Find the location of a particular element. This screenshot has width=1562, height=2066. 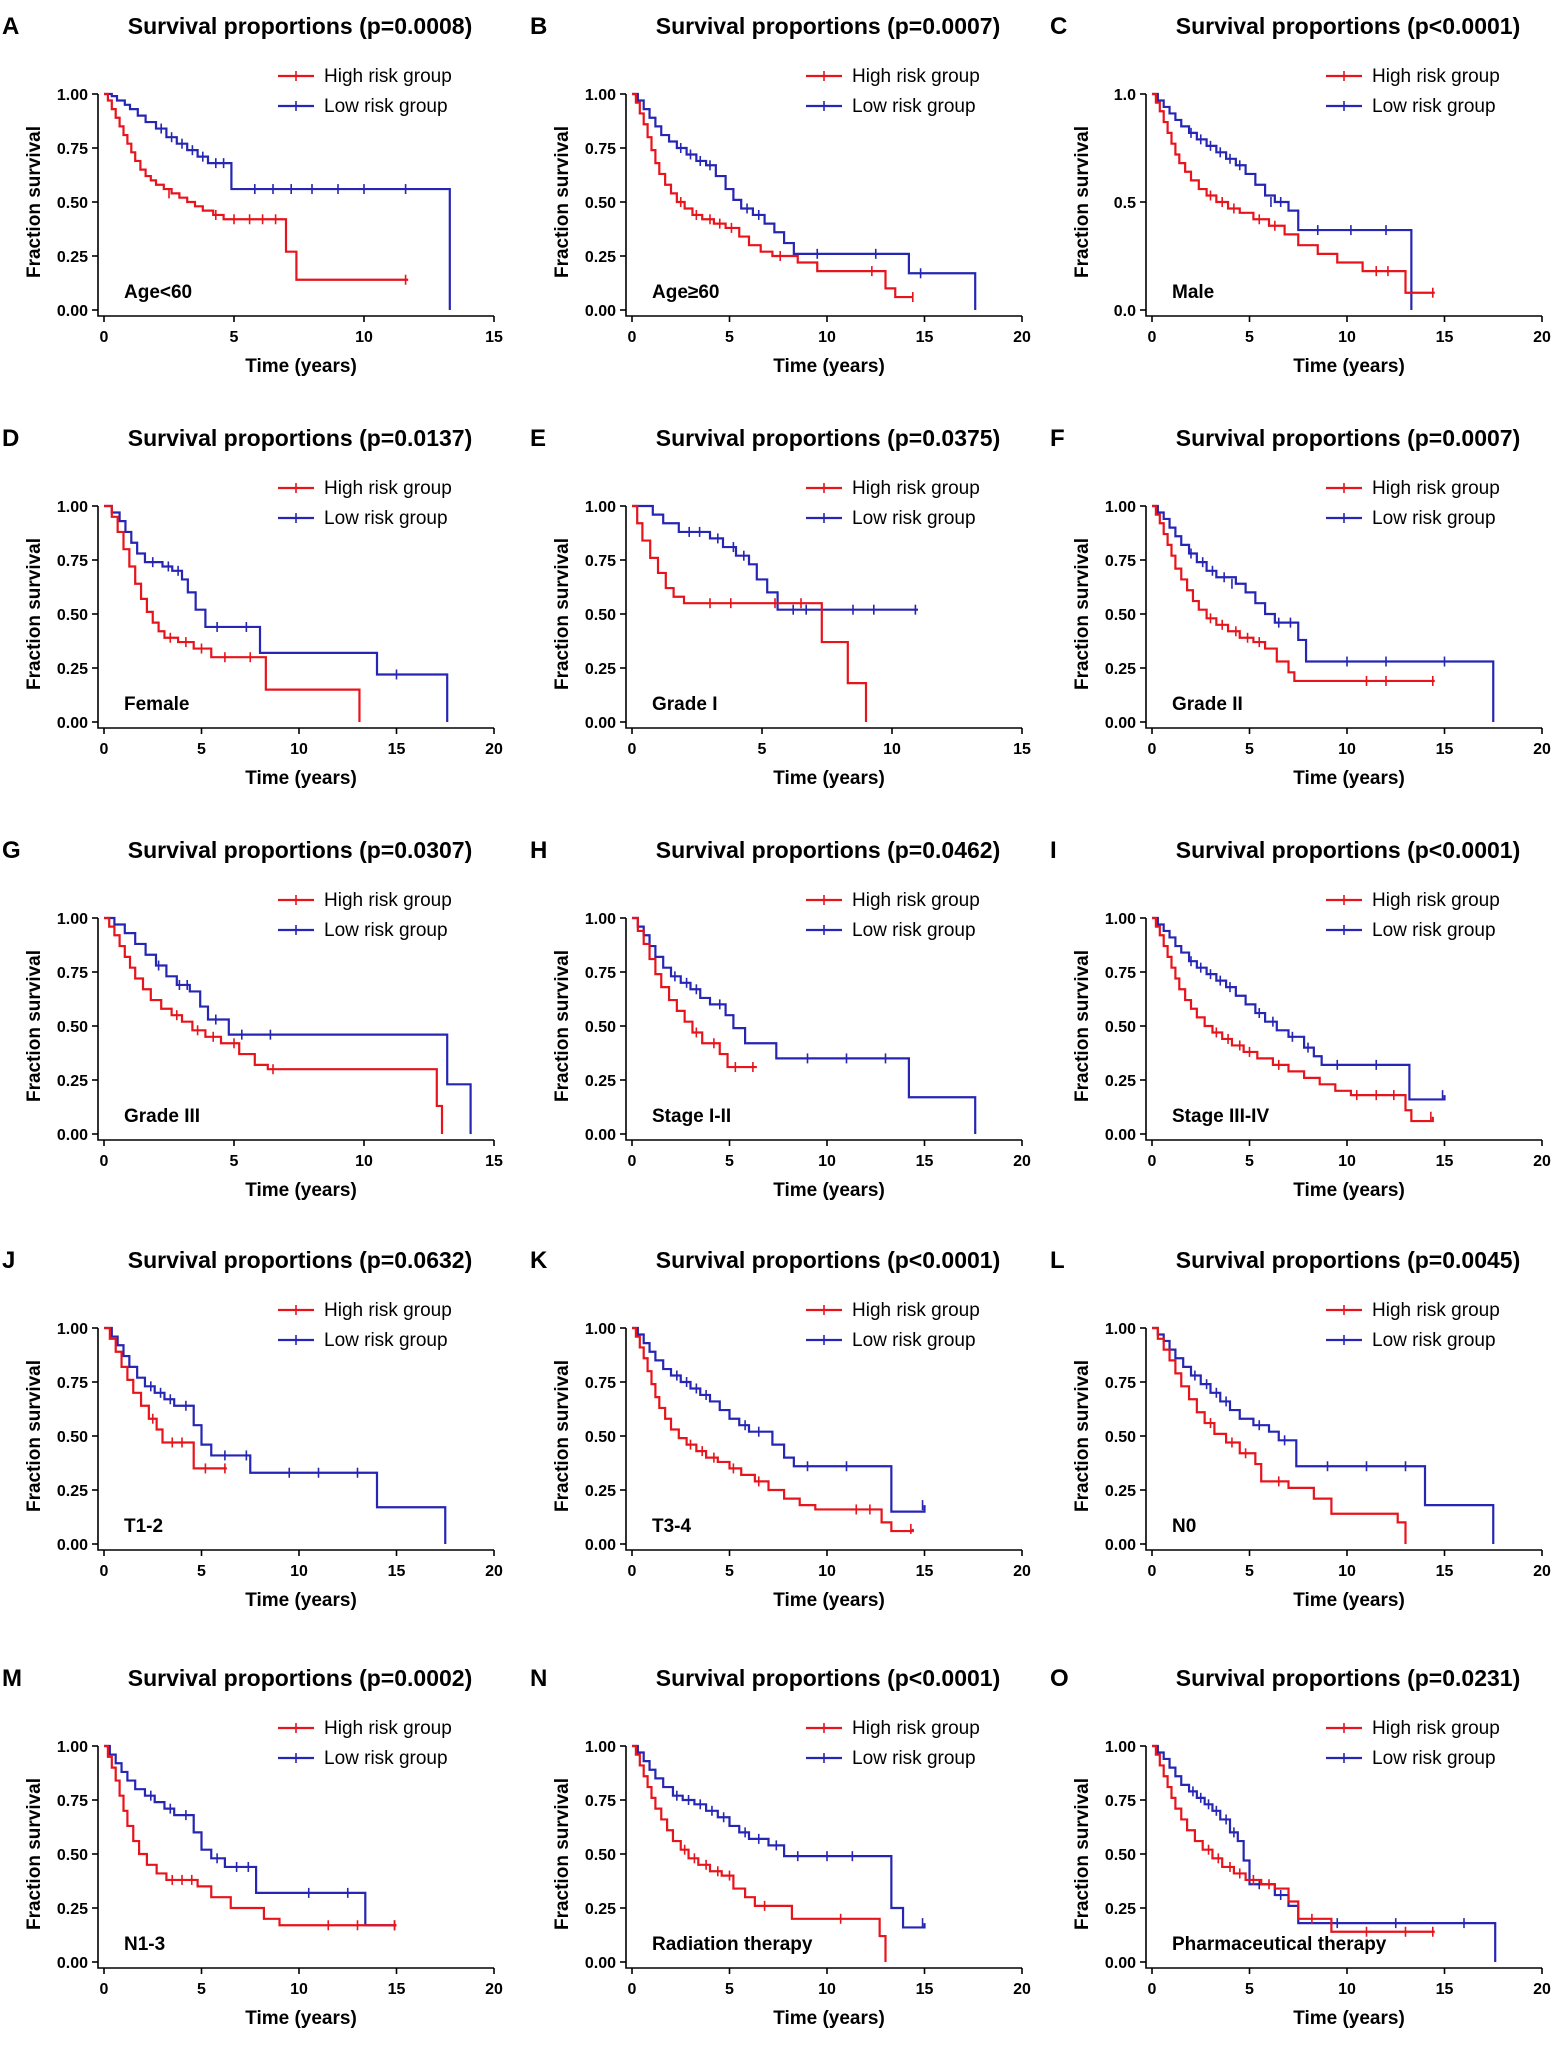

panel-letter: G is located at coordinates (11, 850).